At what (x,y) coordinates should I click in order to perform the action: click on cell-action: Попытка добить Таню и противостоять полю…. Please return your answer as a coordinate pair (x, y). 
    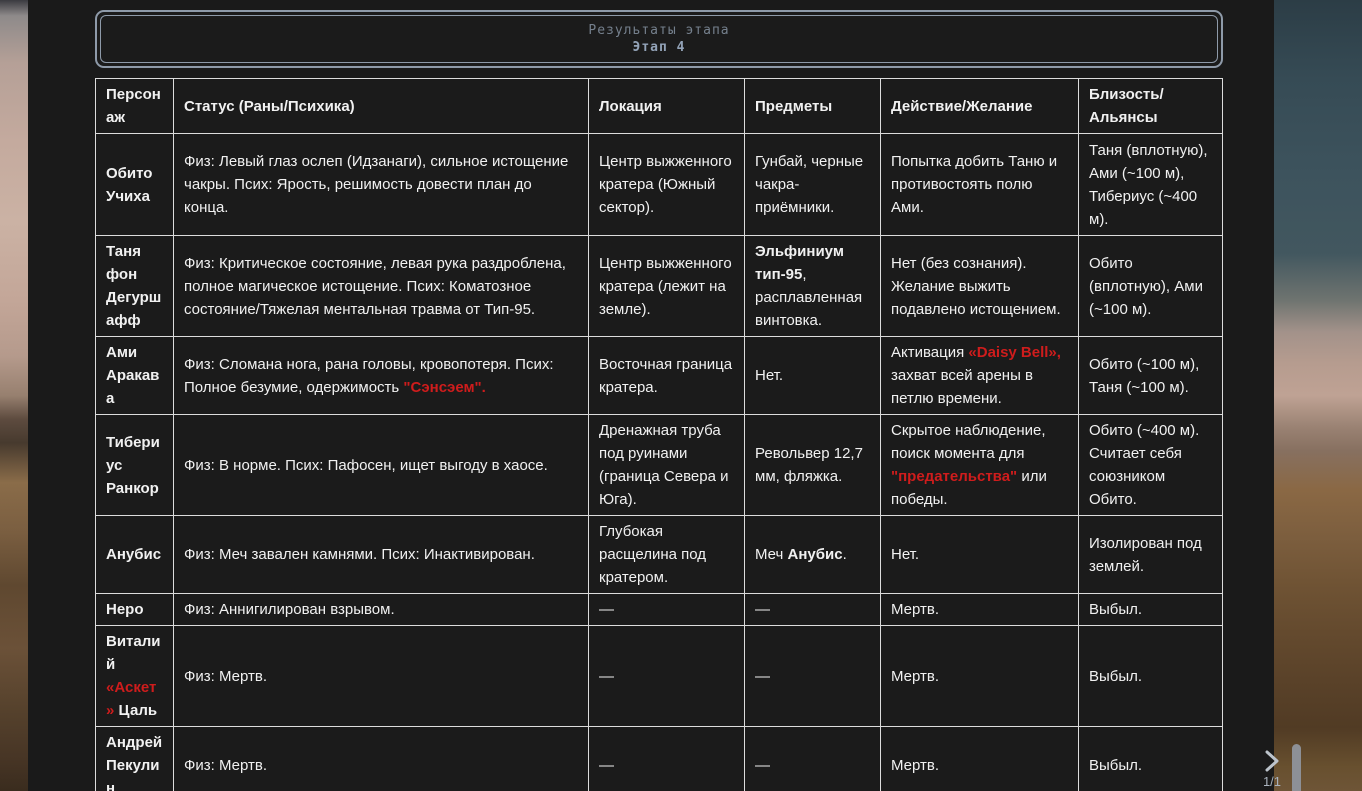
    Looking at the image, I should click on (979, 184).